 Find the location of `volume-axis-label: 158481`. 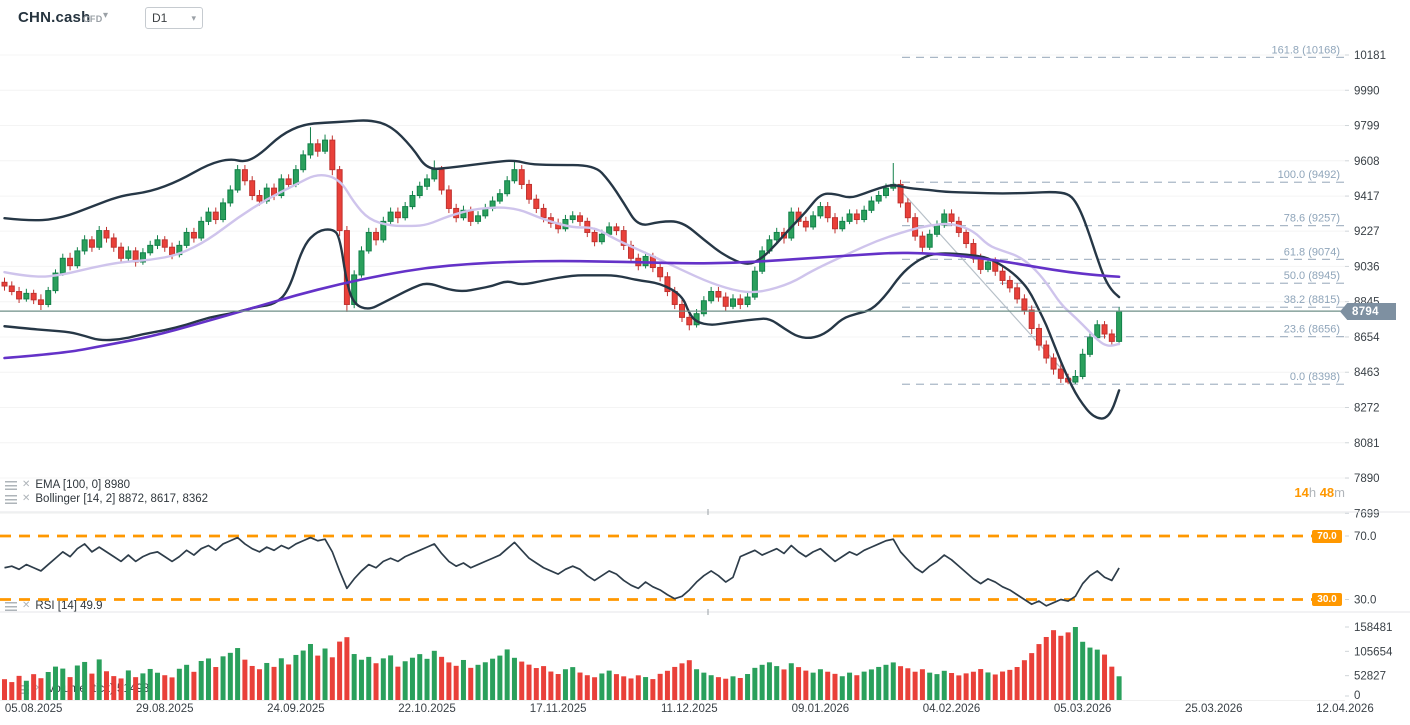

volume-axis-label: 158481 is located at coordinates (1373, 628).